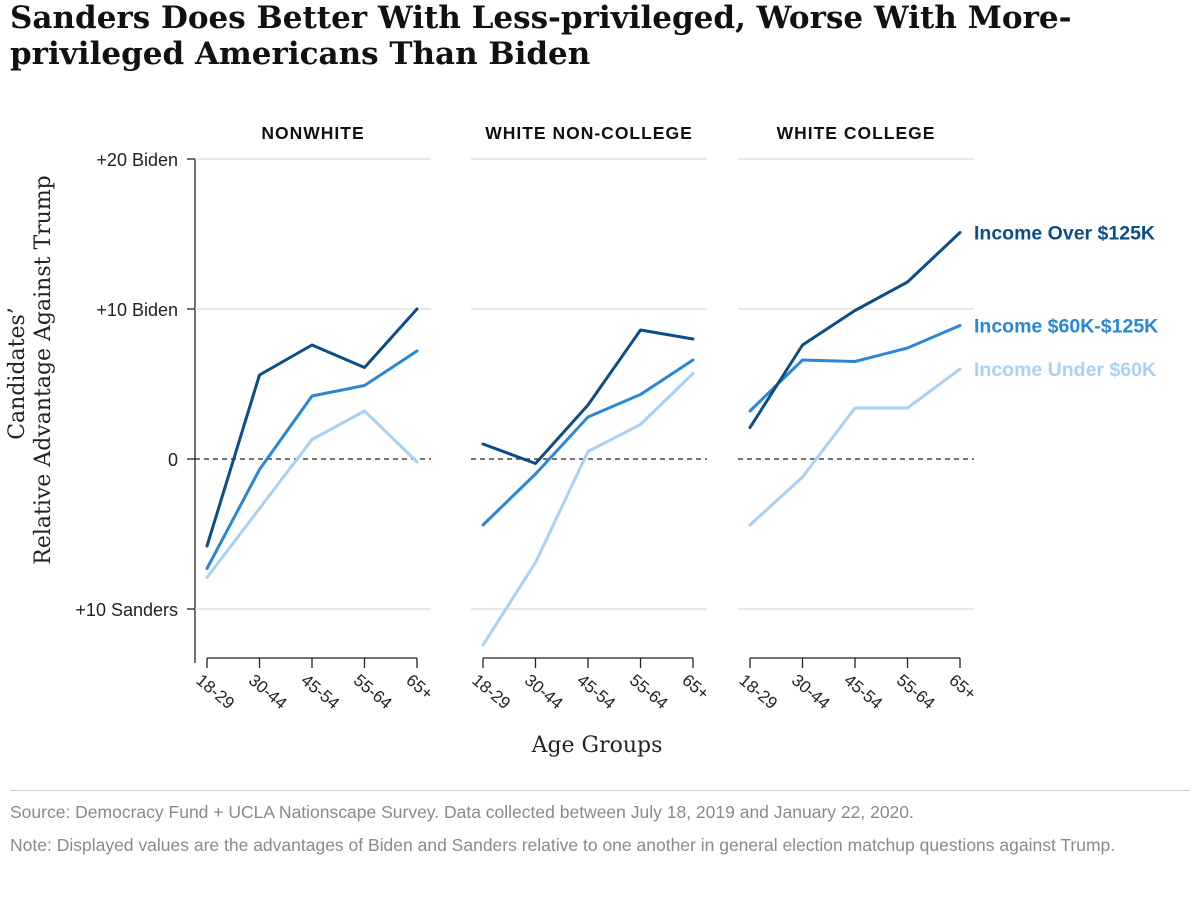  Describe the element at coordinates (597, 745) in the screenshot. I see `x-axis-label: Age Groups` at that location.